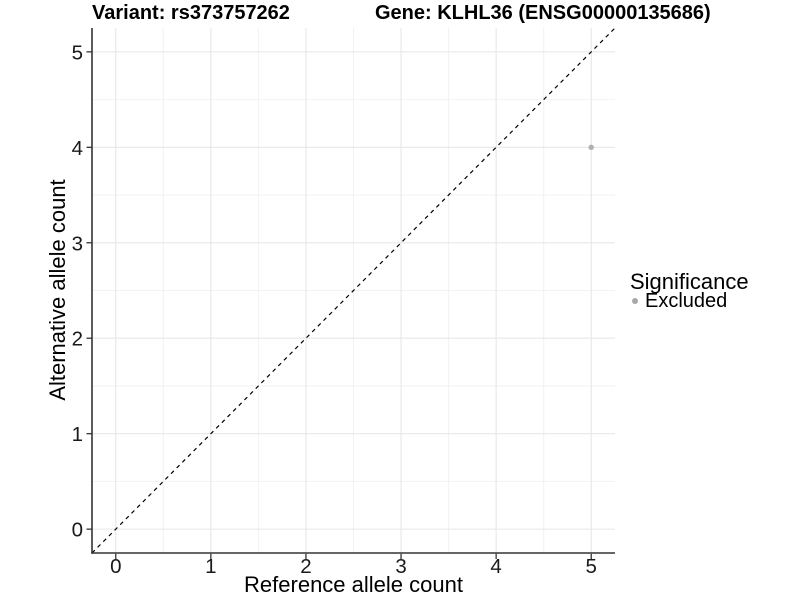 This screenshot has height=600, width=800. What do you see at coordinates (689, 281) in the screenshot?
I see `legend-title: Significance` at bounding box center [689, 281].